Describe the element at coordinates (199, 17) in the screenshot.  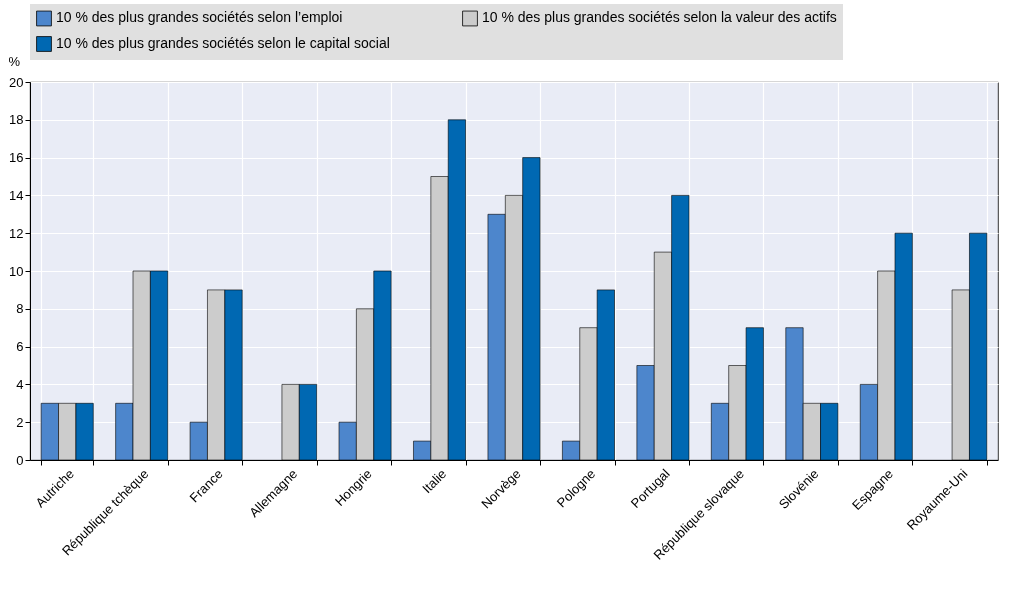
I see `legend-label: 10 % des plus grandes sociétés selon l’emploi` at that location.